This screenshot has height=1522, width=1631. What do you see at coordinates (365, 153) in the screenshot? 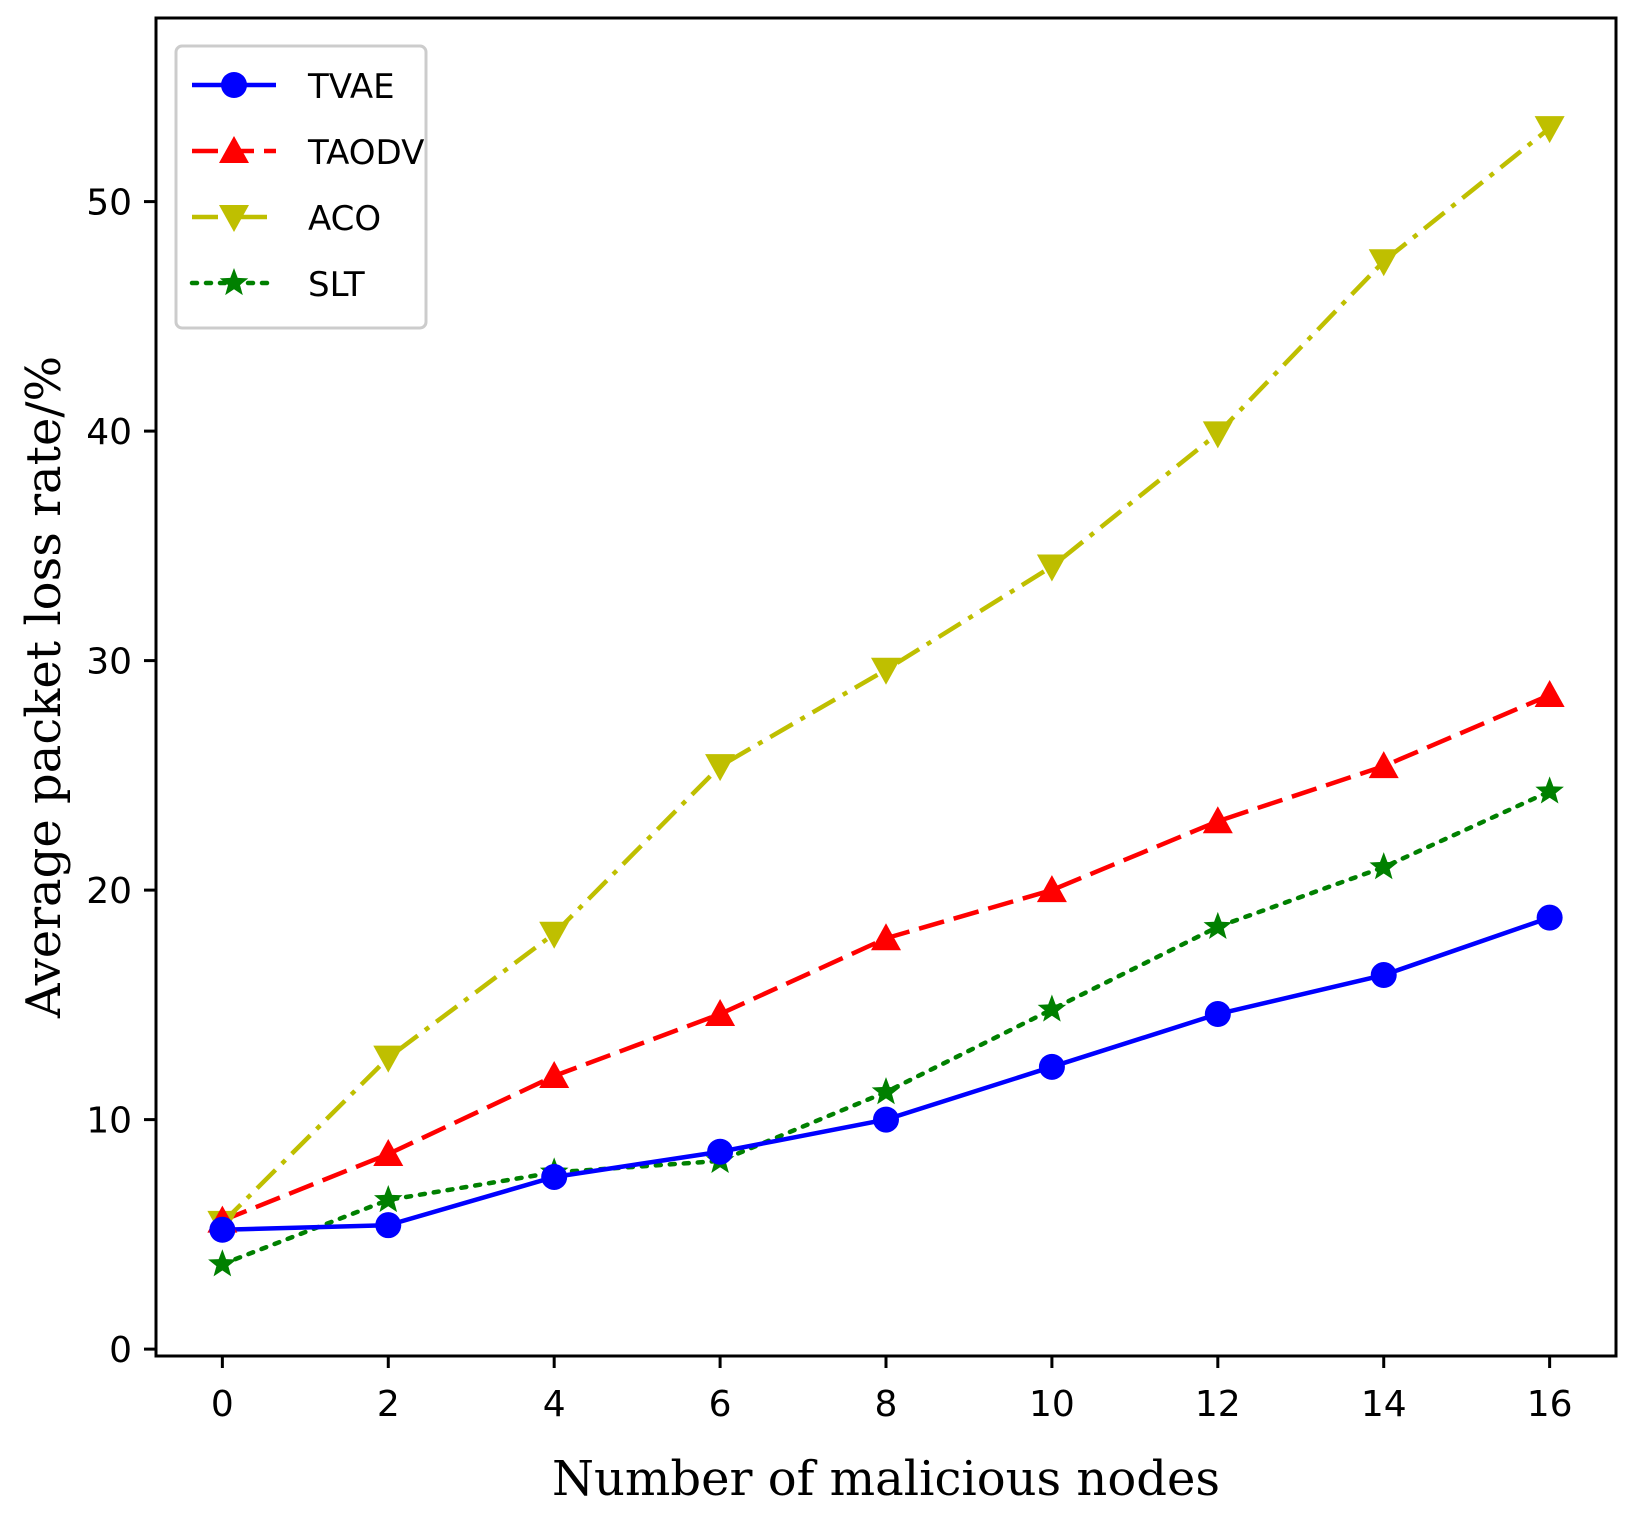
I see `legend-label-taodv: TAODV` at bounding box center [365, 153].